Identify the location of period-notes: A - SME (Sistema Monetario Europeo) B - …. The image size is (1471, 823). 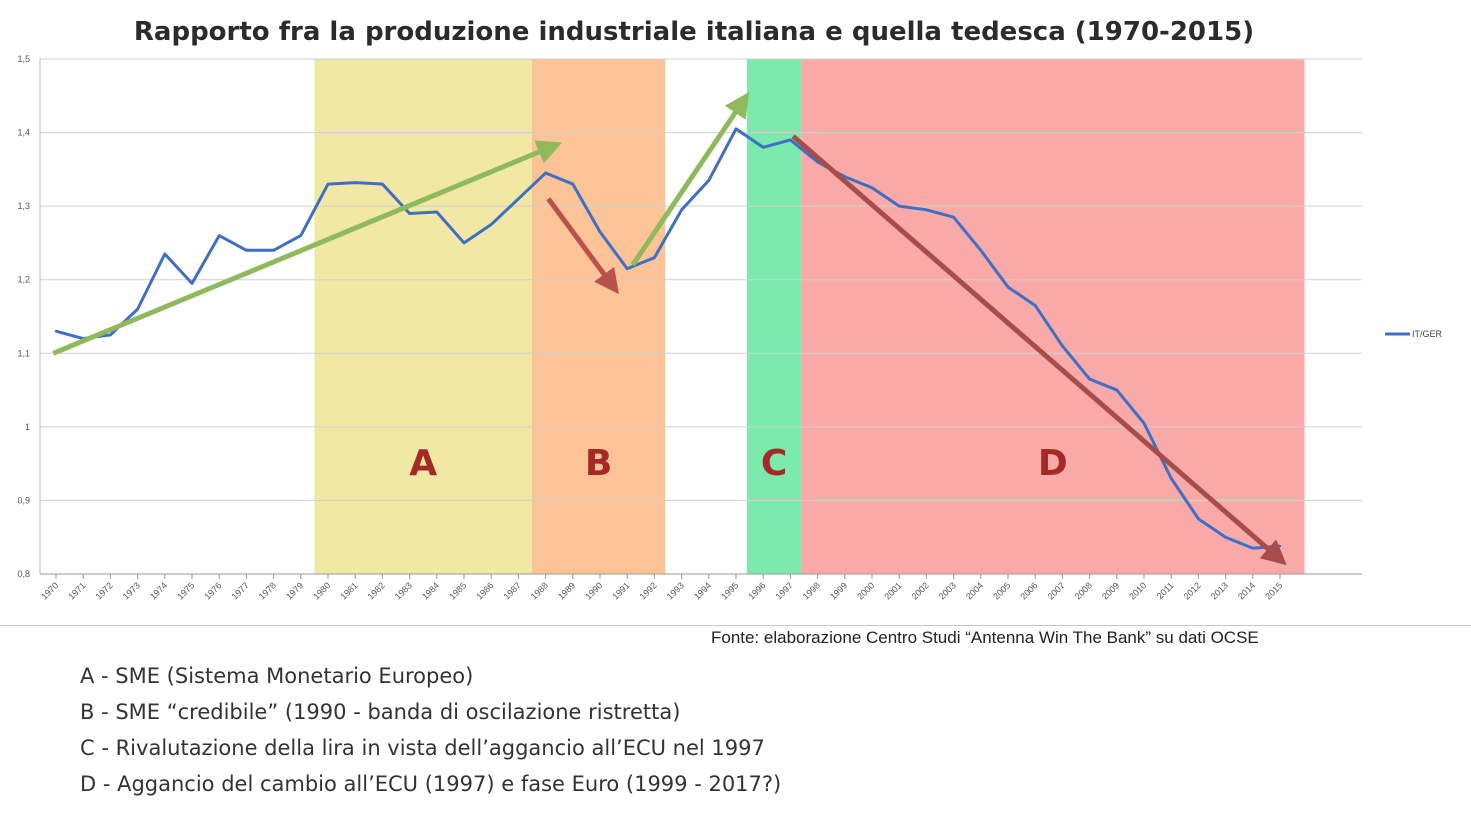
(430, 734).